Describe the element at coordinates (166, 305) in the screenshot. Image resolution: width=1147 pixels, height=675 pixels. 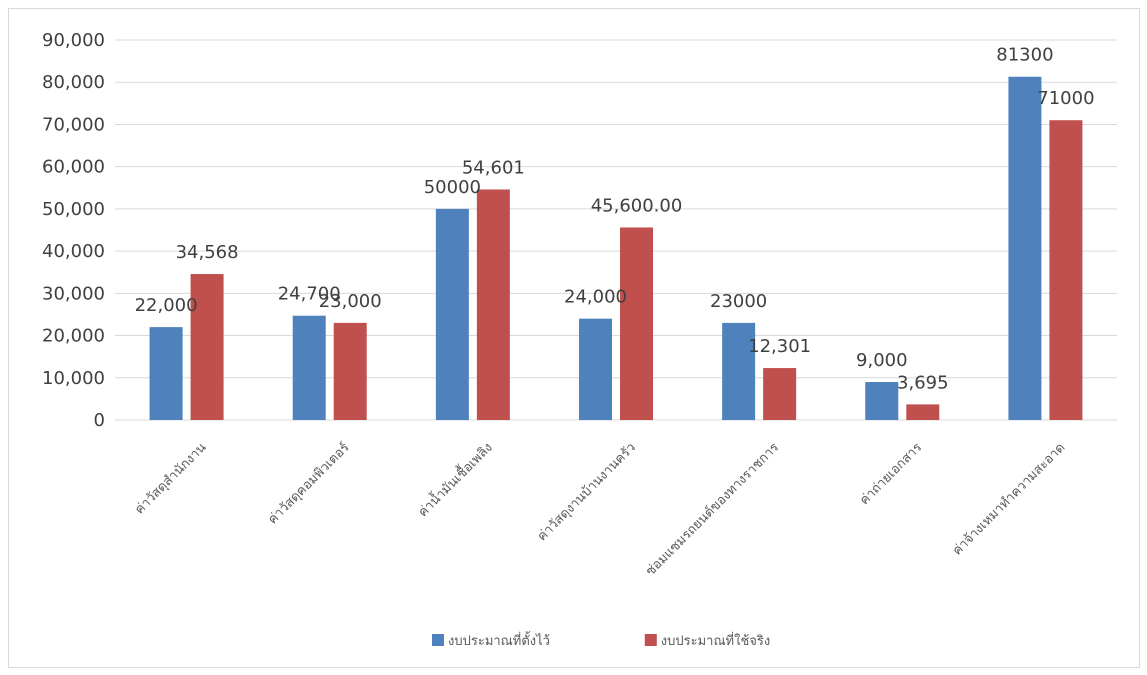
I see `data-label: 22,000` at that location.